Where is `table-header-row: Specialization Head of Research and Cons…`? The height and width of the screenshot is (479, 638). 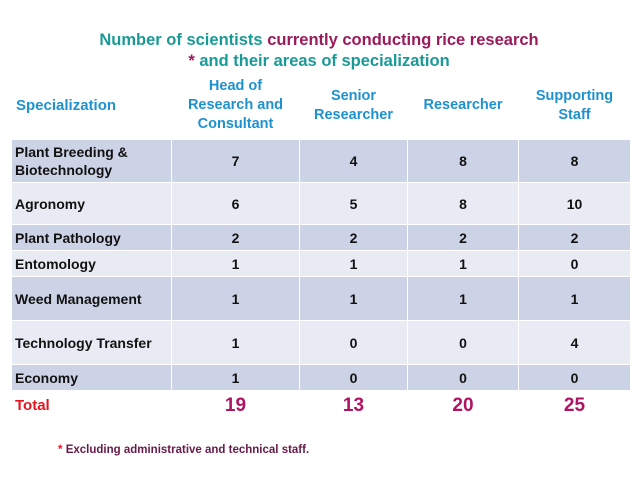
table-header-row: Specialization Head of Research and Cons… is located at coordinates (321, 105).